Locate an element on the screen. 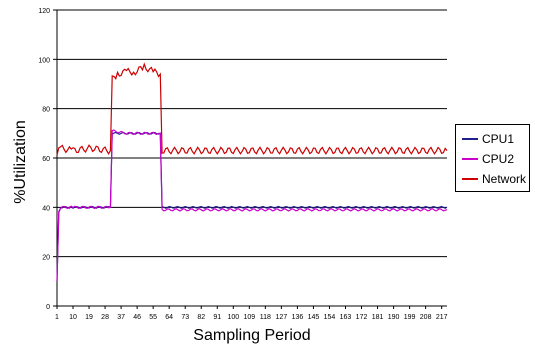 This screenshot has height=354, width=535. legend-label-network: Network is located at coordinates (504, 179).